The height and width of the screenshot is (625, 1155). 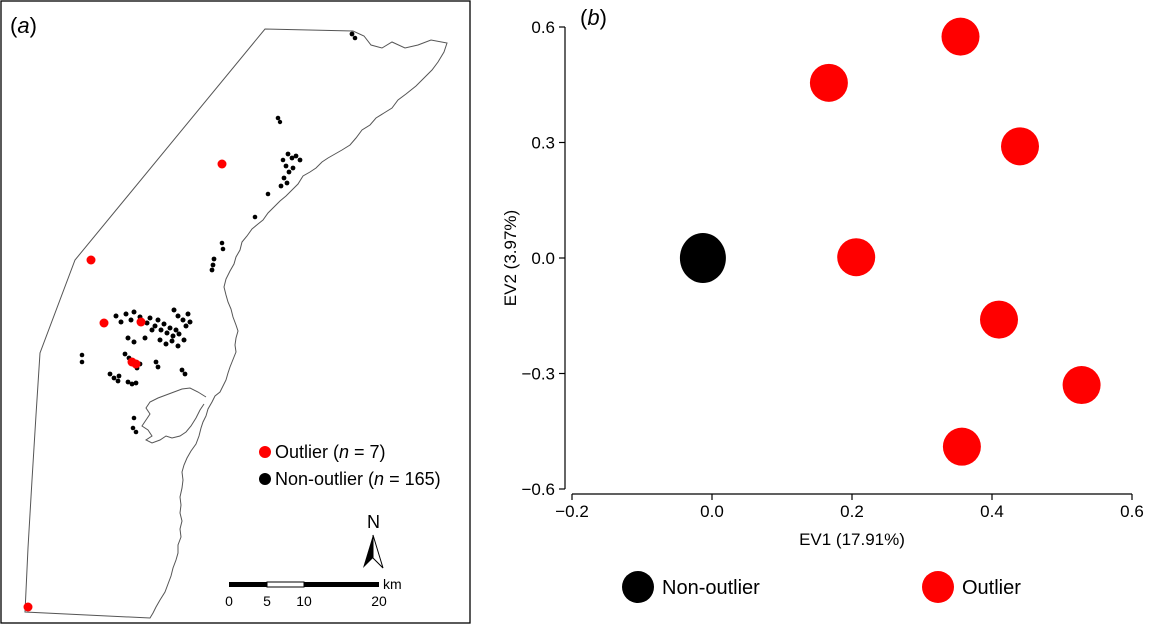 What do you see at coordinates (1132, 511) in the screenshot?
I see `x-tick-label: 0.6` at bounding box center [1132, 511].